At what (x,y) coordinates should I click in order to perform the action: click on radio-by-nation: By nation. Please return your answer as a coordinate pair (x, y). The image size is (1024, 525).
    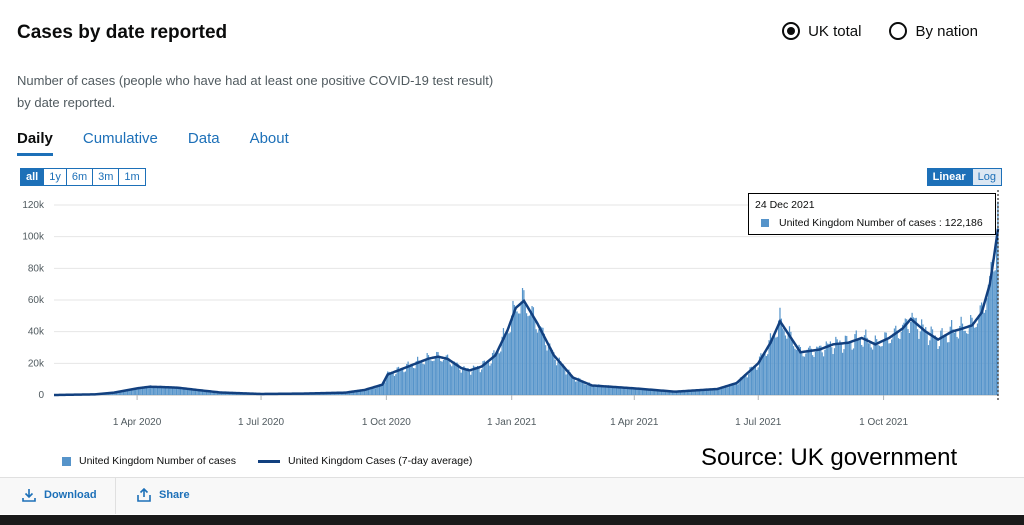
    Looking at the image, I should click on (933, 31).